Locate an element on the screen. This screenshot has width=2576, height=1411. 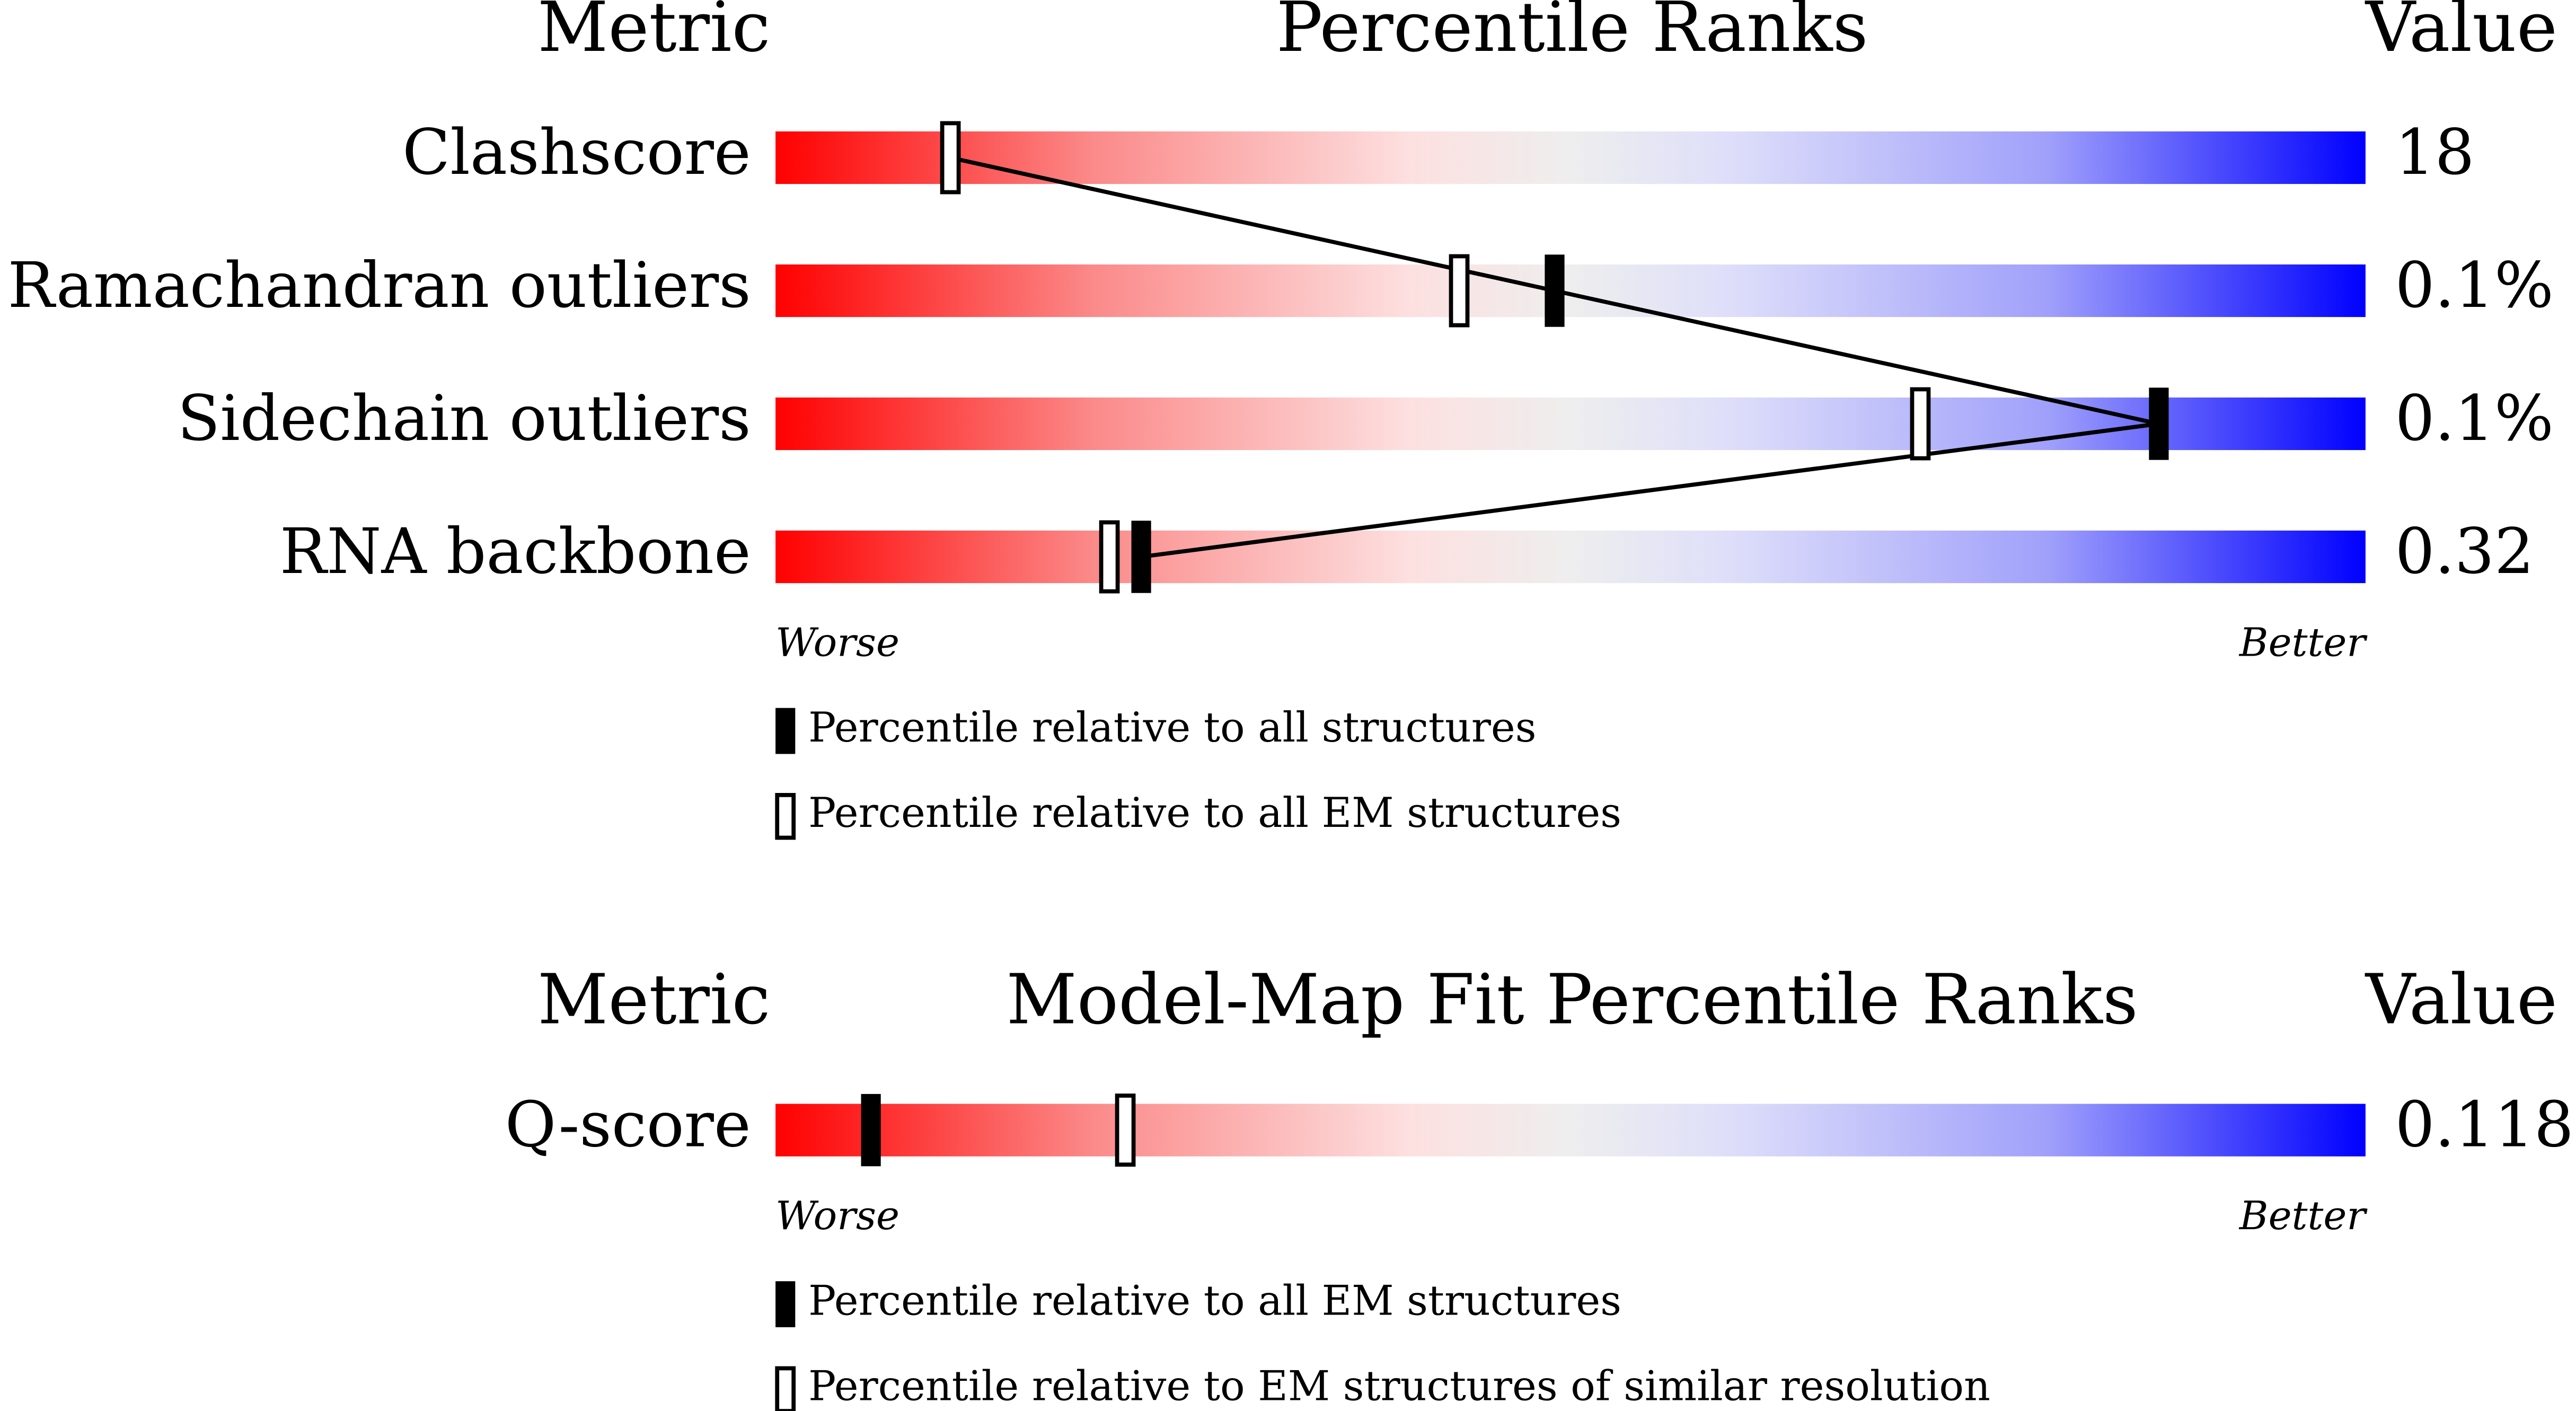
metric-label: RNA backbone is located at coordinates (515, 551).